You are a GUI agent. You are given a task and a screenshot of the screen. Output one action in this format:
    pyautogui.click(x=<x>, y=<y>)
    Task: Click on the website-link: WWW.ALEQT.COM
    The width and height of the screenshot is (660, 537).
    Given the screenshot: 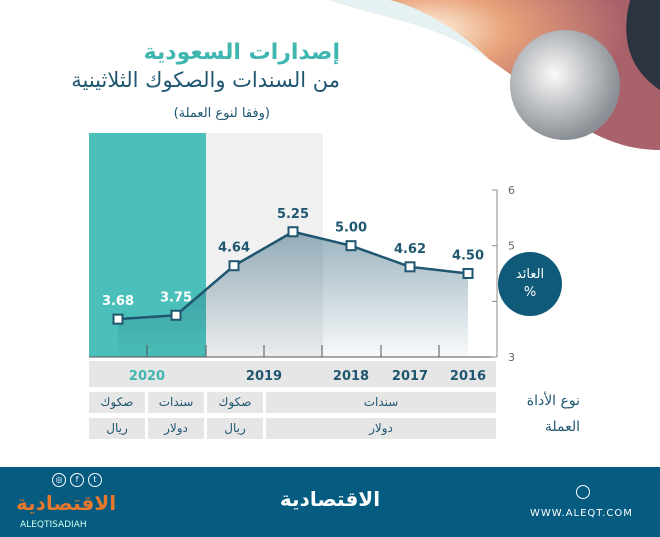 What is the action you would take?
    pyautogui.click(x=581, y=513)
    